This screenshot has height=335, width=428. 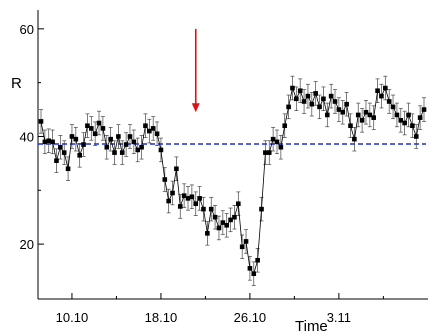 What do you see at coordinates (250, 317) in the screenshot?
I see `x-tick-label: 26.10` at bounding box center [250, 317].